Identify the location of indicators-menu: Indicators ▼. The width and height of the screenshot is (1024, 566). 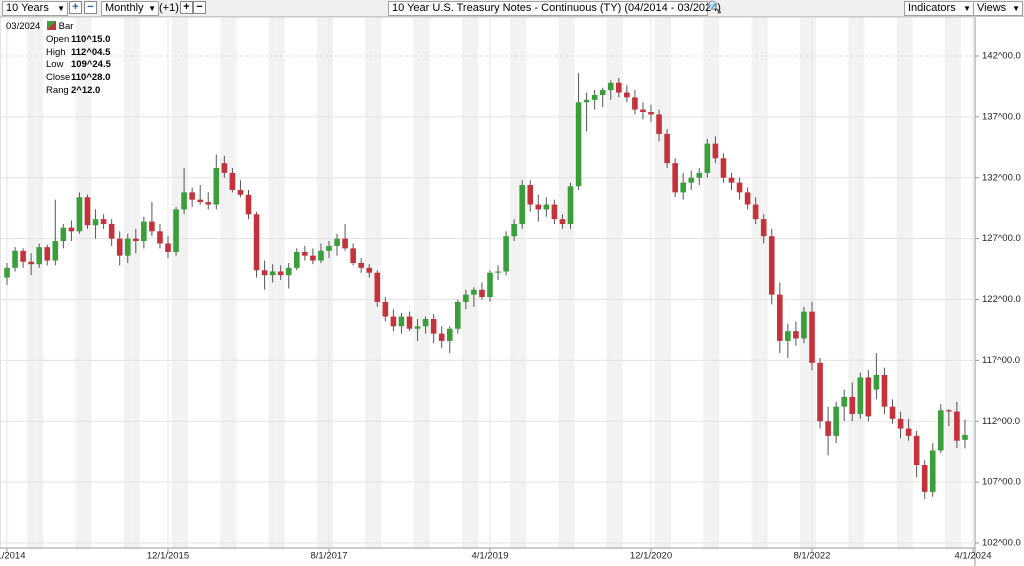
(939, 8).